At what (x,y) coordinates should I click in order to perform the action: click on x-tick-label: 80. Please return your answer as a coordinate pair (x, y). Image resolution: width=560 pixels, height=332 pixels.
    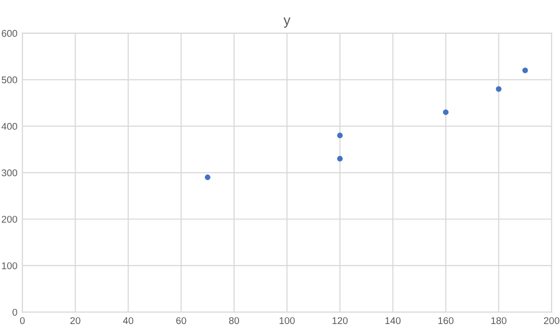
    Looking at the image, I should click on (234, 320).